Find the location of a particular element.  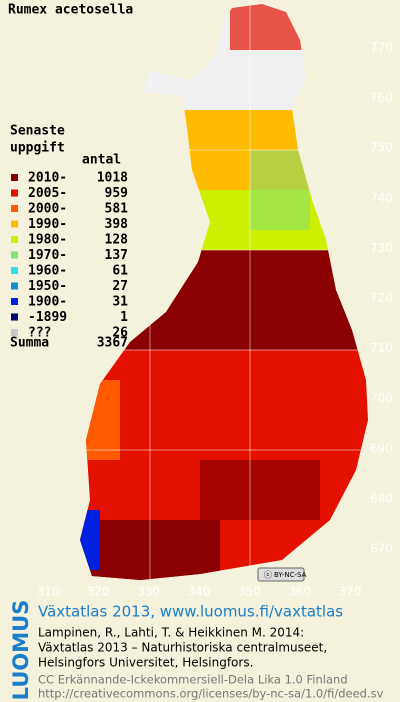

legend-count: 581 is located at coordinates (117, 209).